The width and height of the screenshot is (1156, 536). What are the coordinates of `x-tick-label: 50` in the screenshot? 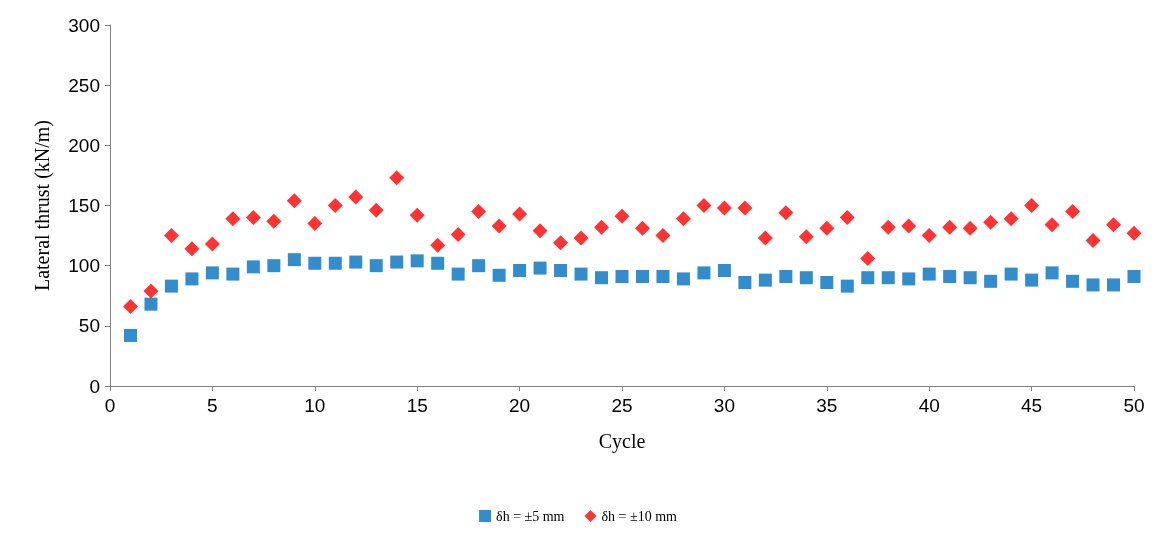 It's located at (1134, 405).